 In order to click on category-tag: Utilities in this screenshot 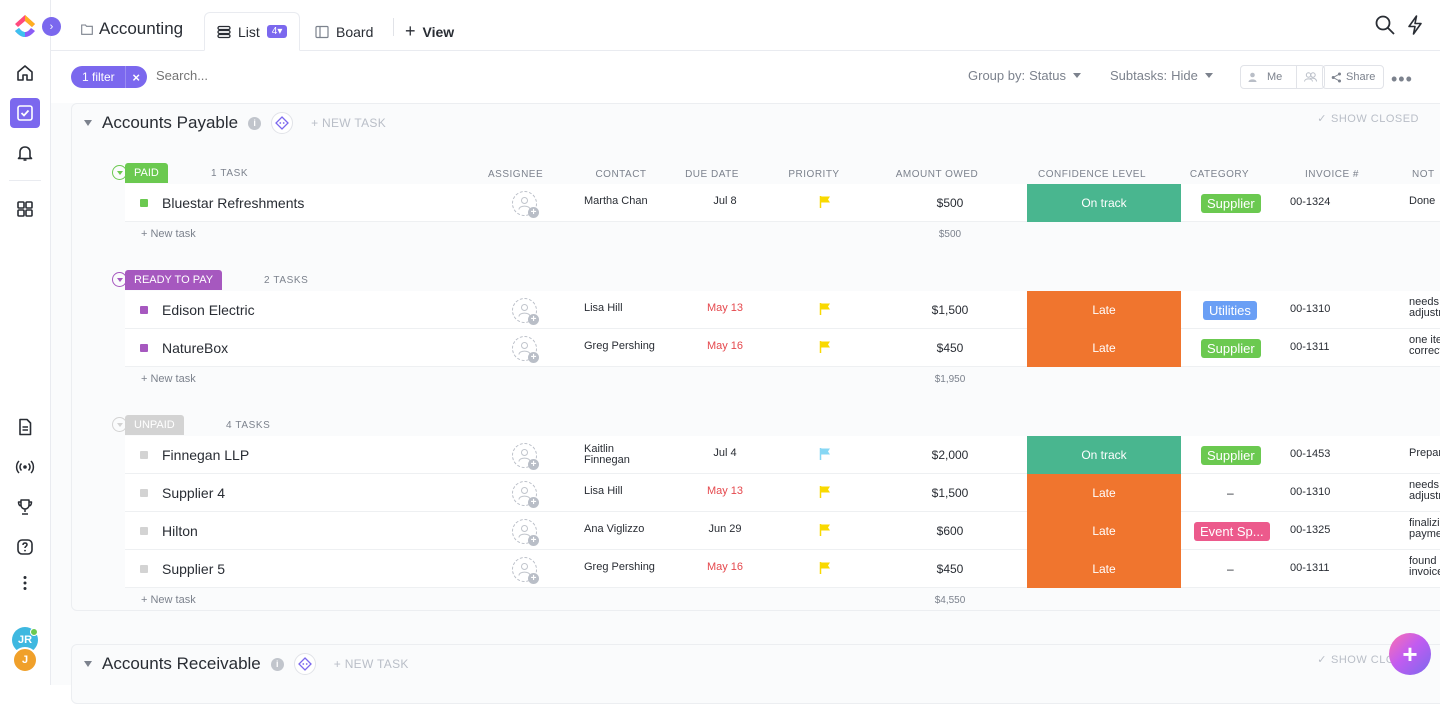, I will do `click(1230, 310)`.